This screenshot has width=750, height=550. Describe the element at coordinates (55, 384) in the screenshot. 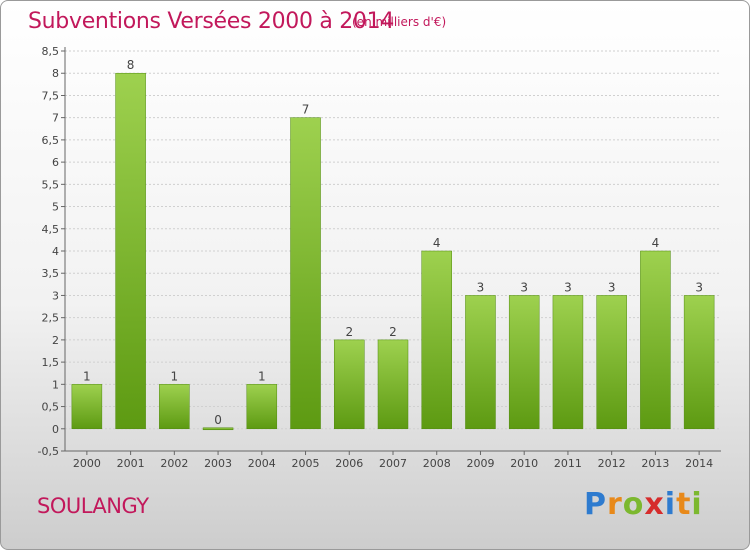

I see `y-tick-label: 1` at that location.